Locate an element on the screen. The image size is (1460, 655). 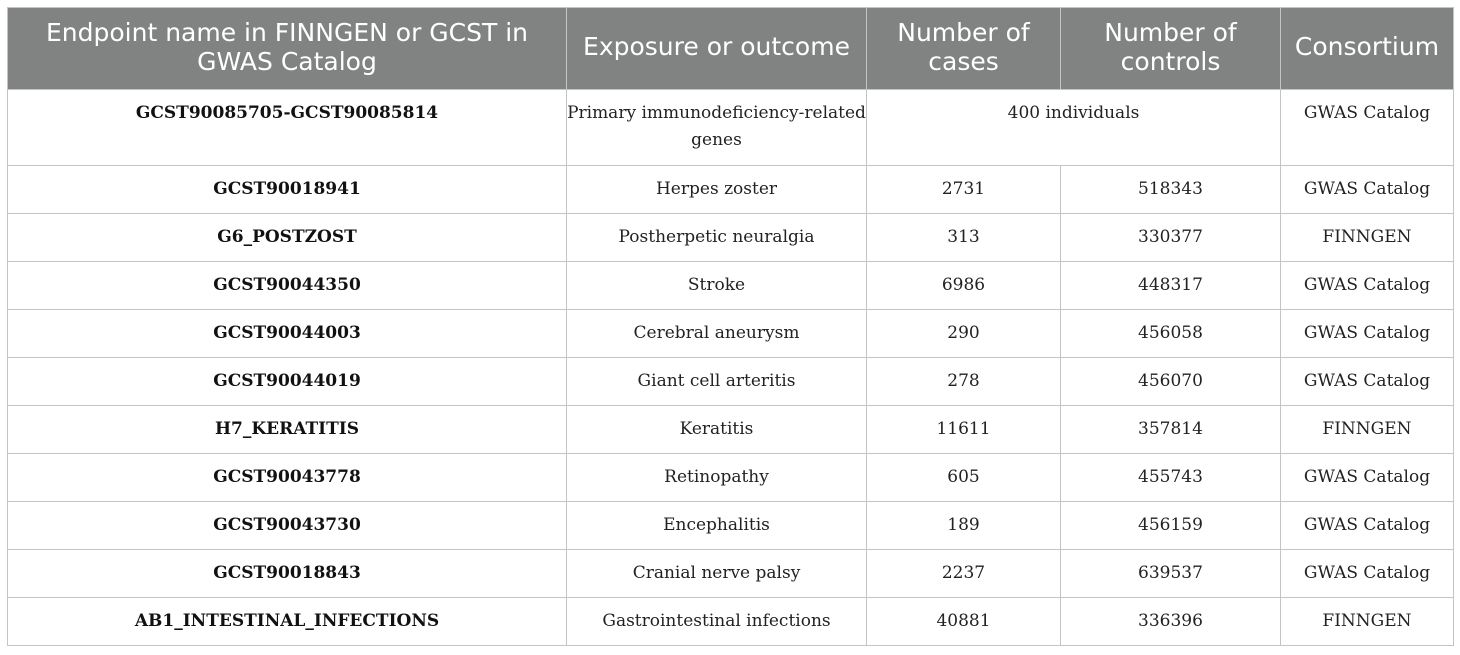
header-cases: Number of cases is located at coordinates (963, 48).